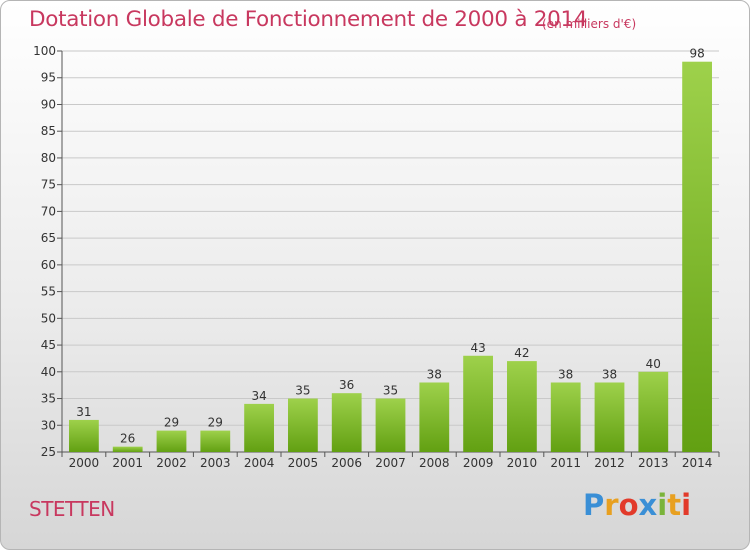 The width and height of the screenshot is (750, 550). Describe the element at coordinates (48, 399) in the screenshot. I see `y-tick-label: 35` at that location.